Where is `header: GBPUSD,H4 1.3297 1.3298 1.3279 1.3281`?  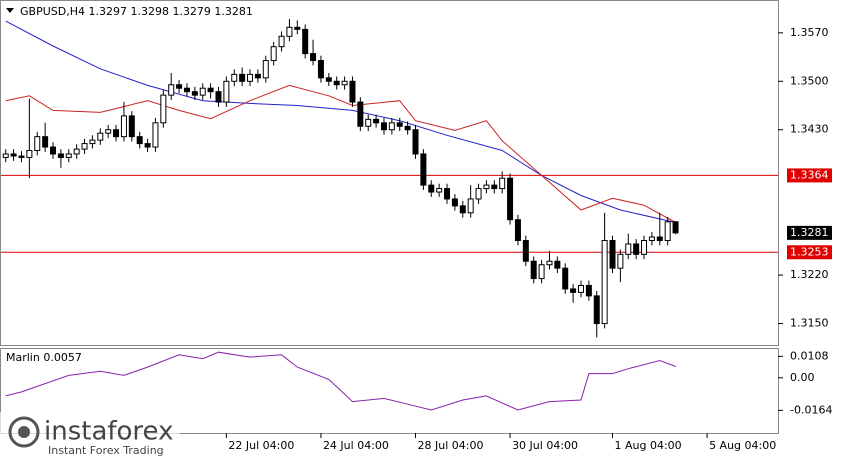 header: GBPUSD,H4 1.3297 1.3298 1.3279 1.3281 is located at coordinates (136, 11).